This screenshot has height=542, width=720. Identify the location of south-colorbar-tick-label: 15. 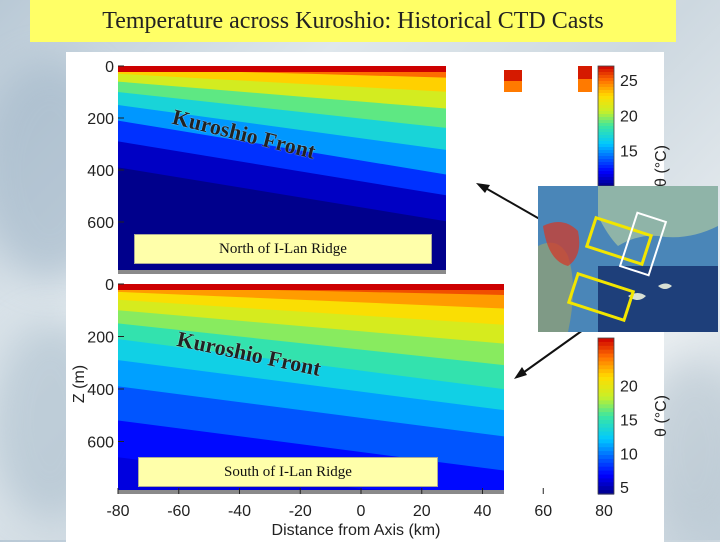
(629, 420).